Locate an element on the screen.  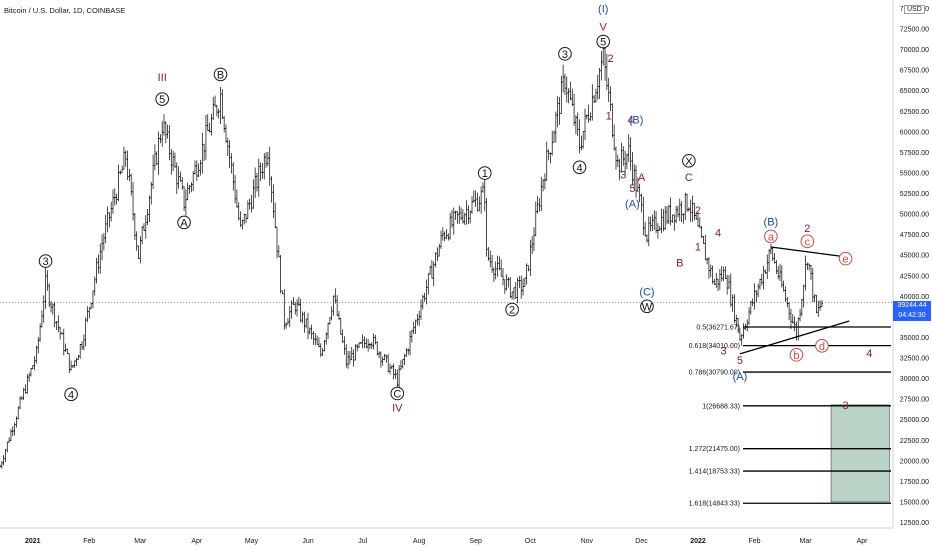
last-price-value: 39244.44 is located at coordinates (912, 305).